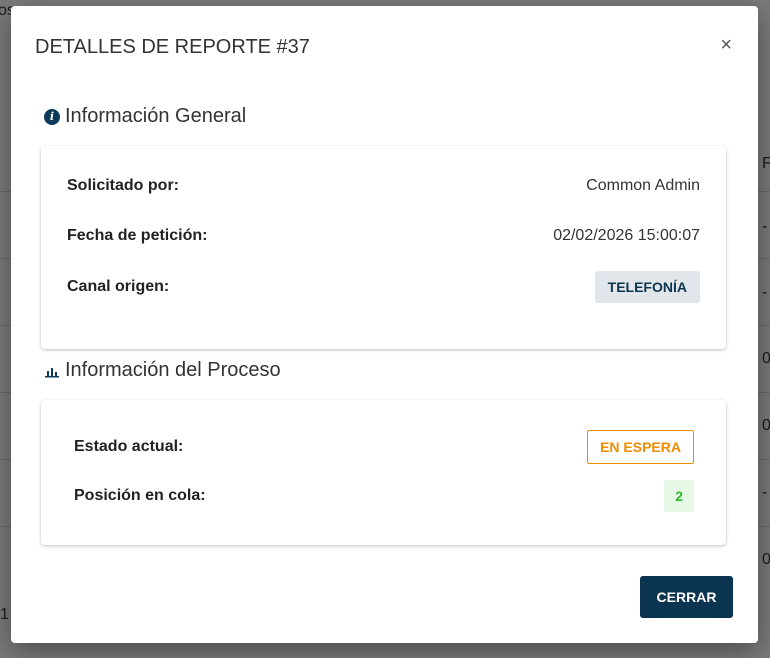 This screenshot has height=658, width=770. What do you see at coordinates (52, 372) in the screenshot?
I see `bar-chart-icon` at bounding box center [52, 372].